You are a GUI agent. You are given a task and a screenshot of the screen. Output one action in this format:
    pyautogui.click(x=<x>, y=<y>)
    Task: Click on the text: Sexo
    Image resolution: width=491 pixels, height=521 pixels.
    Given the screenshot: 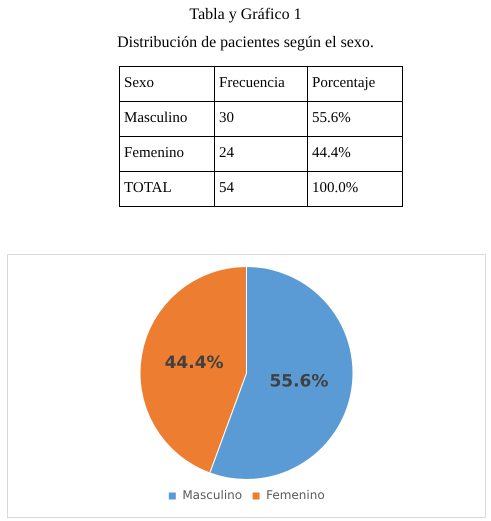 What is the action you would take?
    pyautogui.click(x=167, y=84)
    